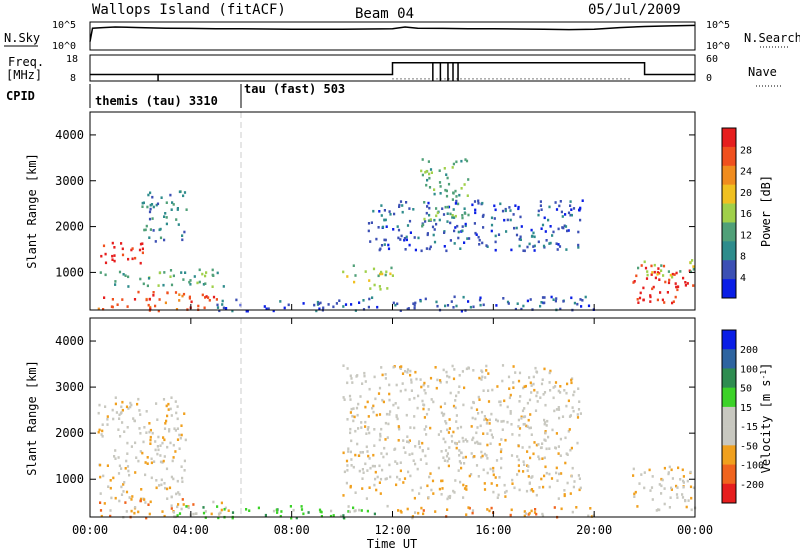  What do you see at coordinates (729, 416) in the screenshot?
I see `velocity-cb-frame` at bounding box center [729, 416].